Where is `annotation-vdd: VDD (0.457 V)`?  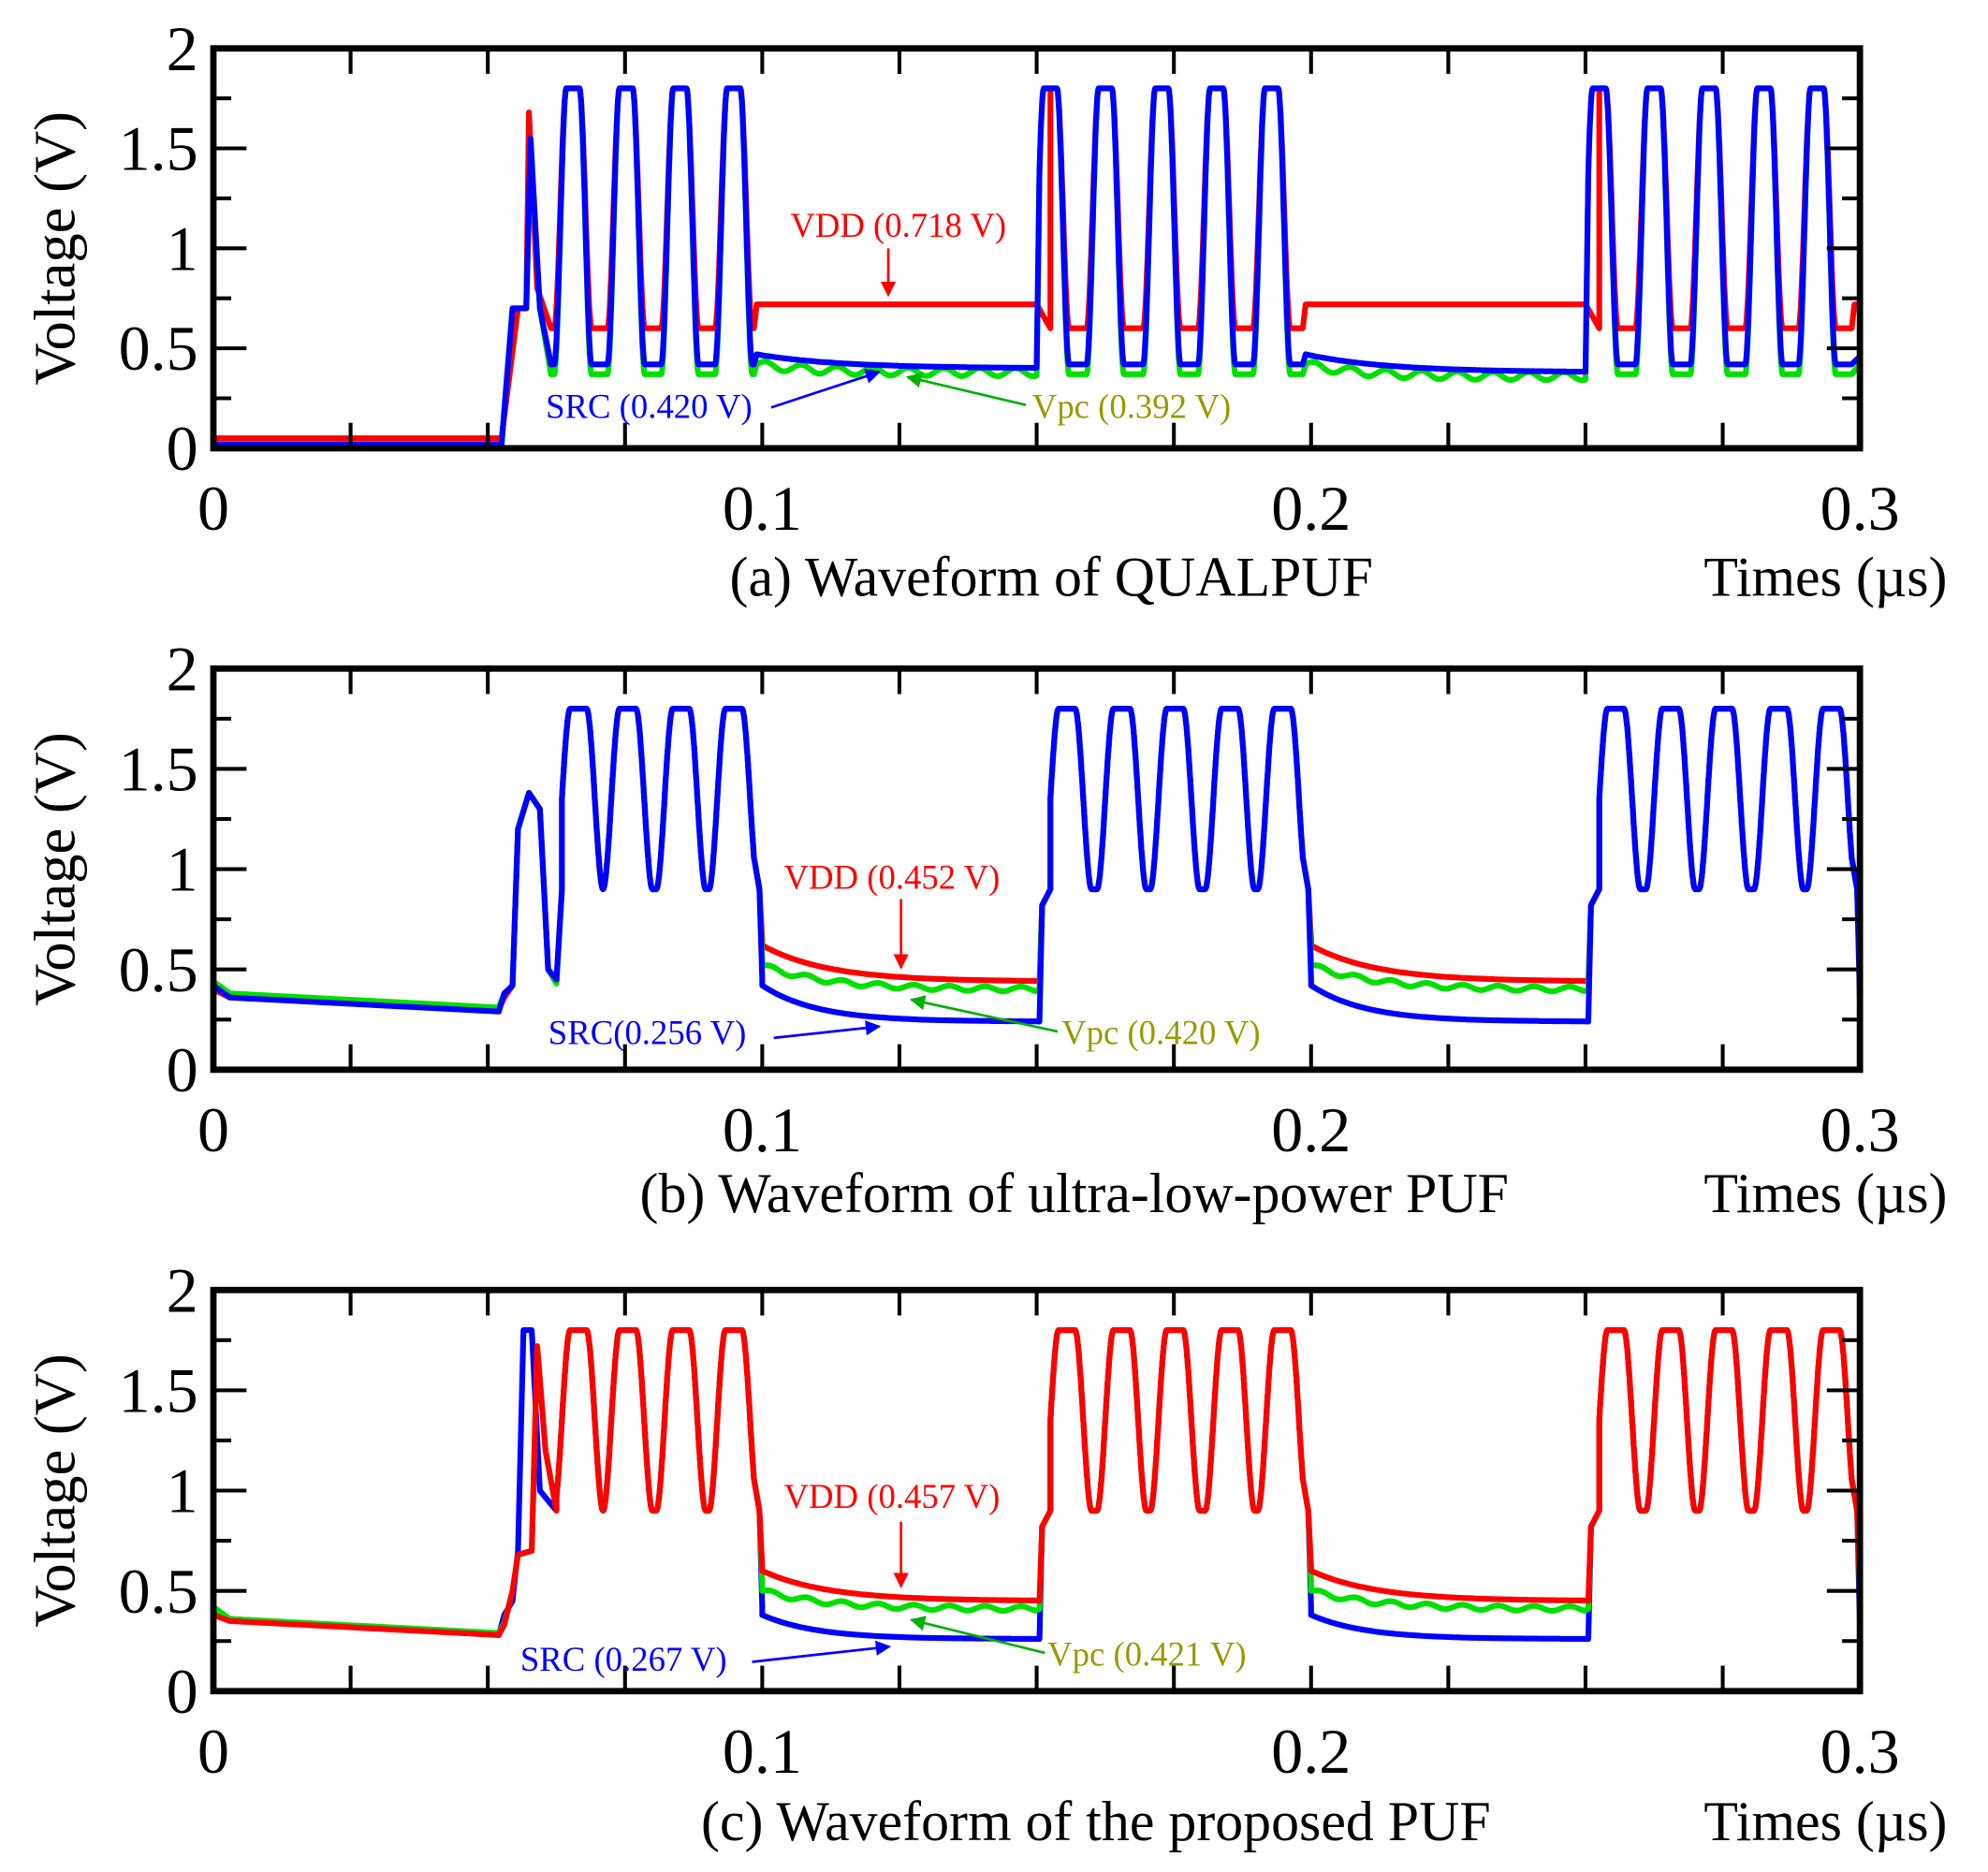
annotation-vdd: VDD (0.457 V) is located at coordinates (892, 1496).